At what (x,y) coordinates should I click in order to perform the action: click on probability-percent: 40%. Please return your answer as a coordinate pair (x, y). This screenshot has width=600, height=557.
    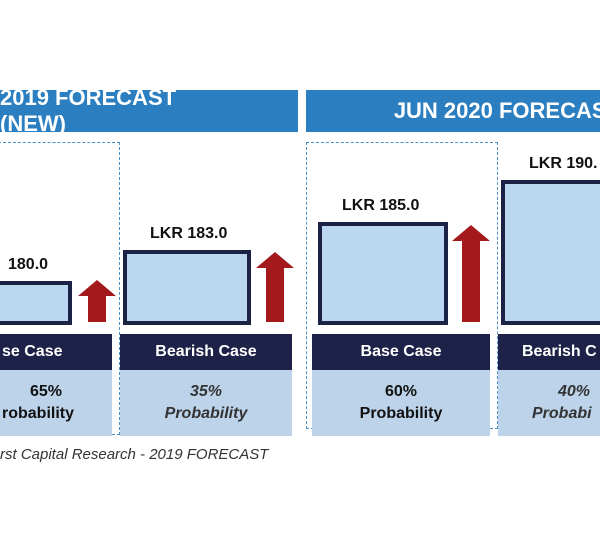
    Looking at the image, I should click on (574, 391).